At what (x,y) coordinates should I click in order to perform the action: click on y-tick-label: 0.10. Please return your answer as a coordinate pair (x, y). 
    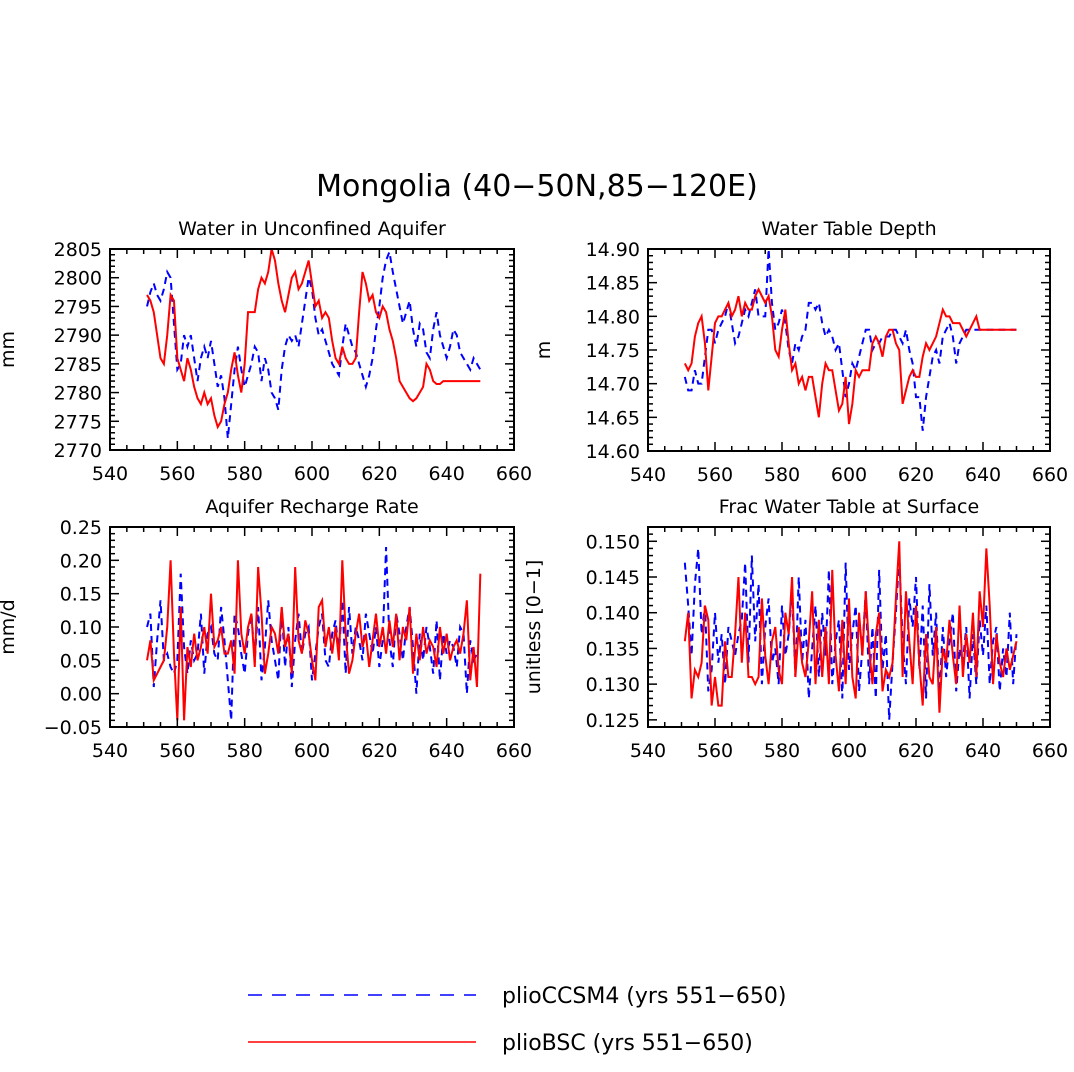
    Looking at the image, I should click on (81, 628).